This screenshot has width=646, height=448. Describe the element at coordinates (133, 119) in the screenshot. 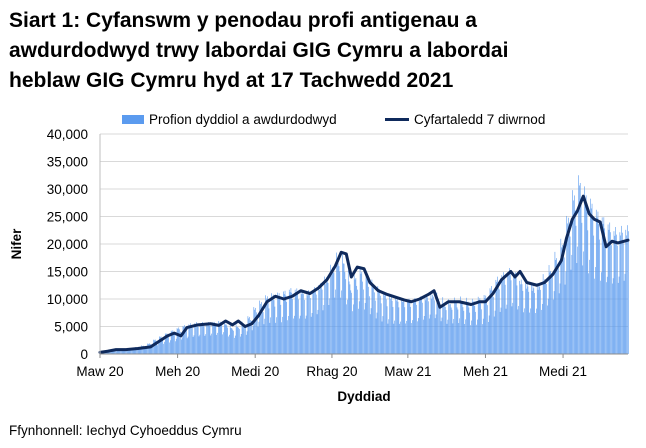

I see `legend-bar-swatch` at that location.